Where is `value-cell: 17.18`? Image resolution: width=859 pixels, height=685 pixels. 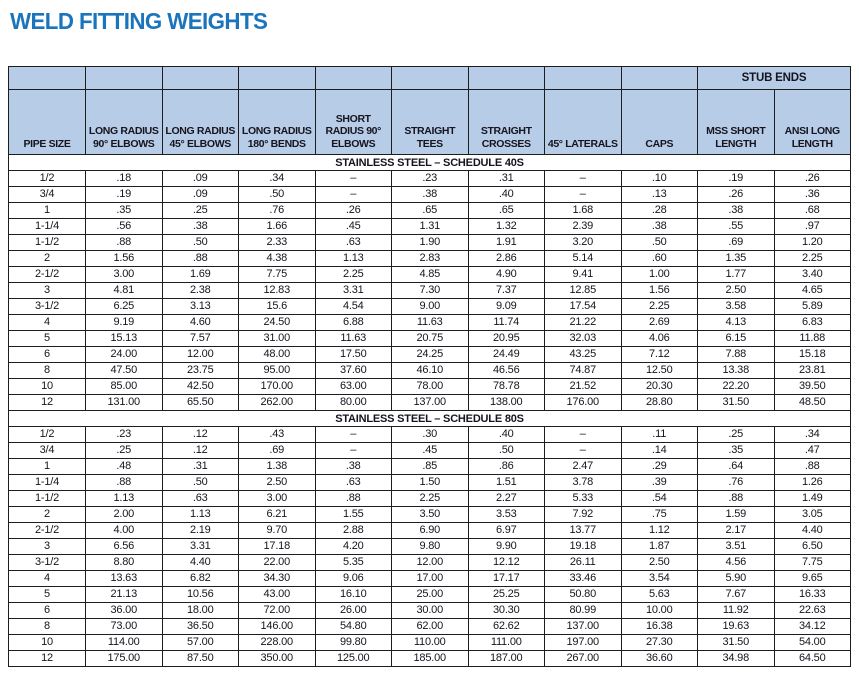
value-cell: 17.18 is located at coordinates (277, 546).